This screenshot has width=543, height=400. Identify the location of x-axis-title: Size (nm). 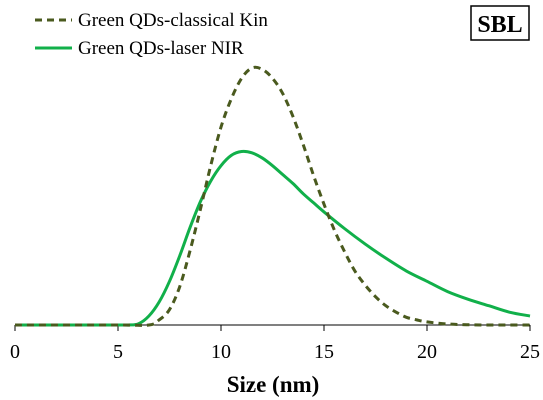
(273, 384).